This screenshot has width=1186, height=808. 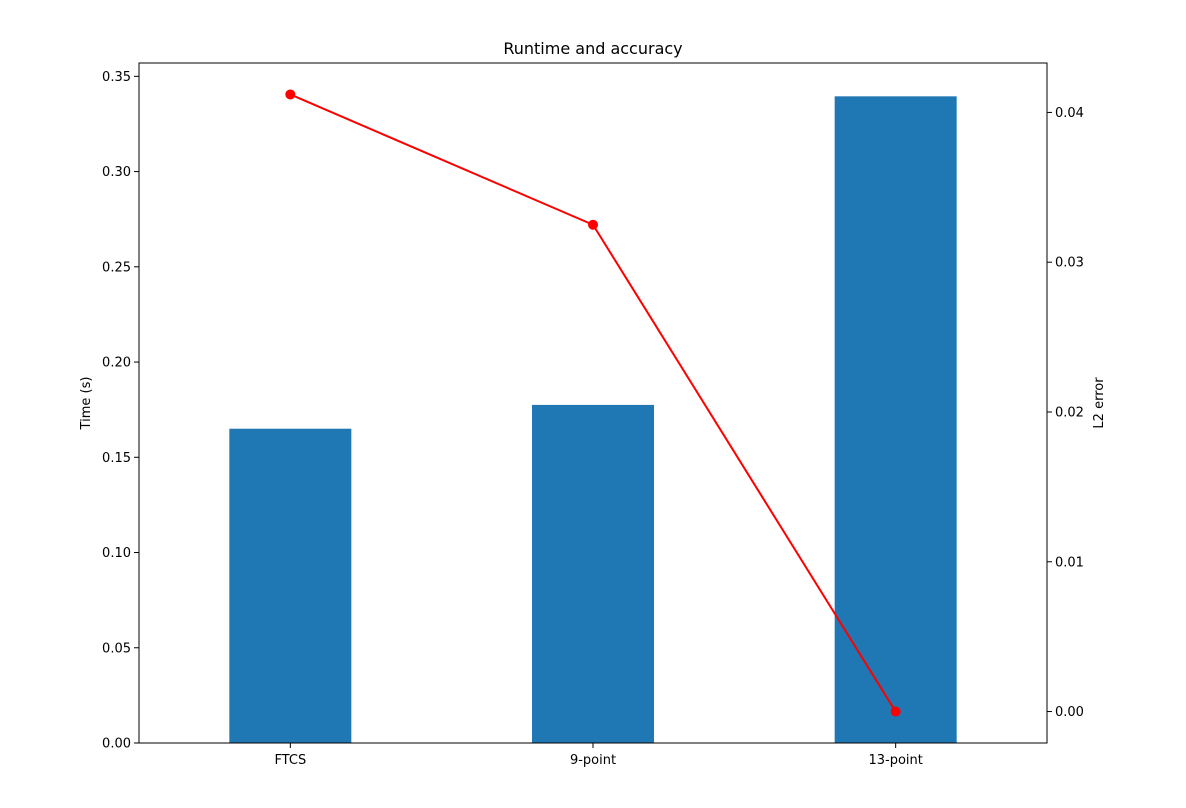 I want to click on y2-tick-label: 0.00, so click(x=1069, y=712).